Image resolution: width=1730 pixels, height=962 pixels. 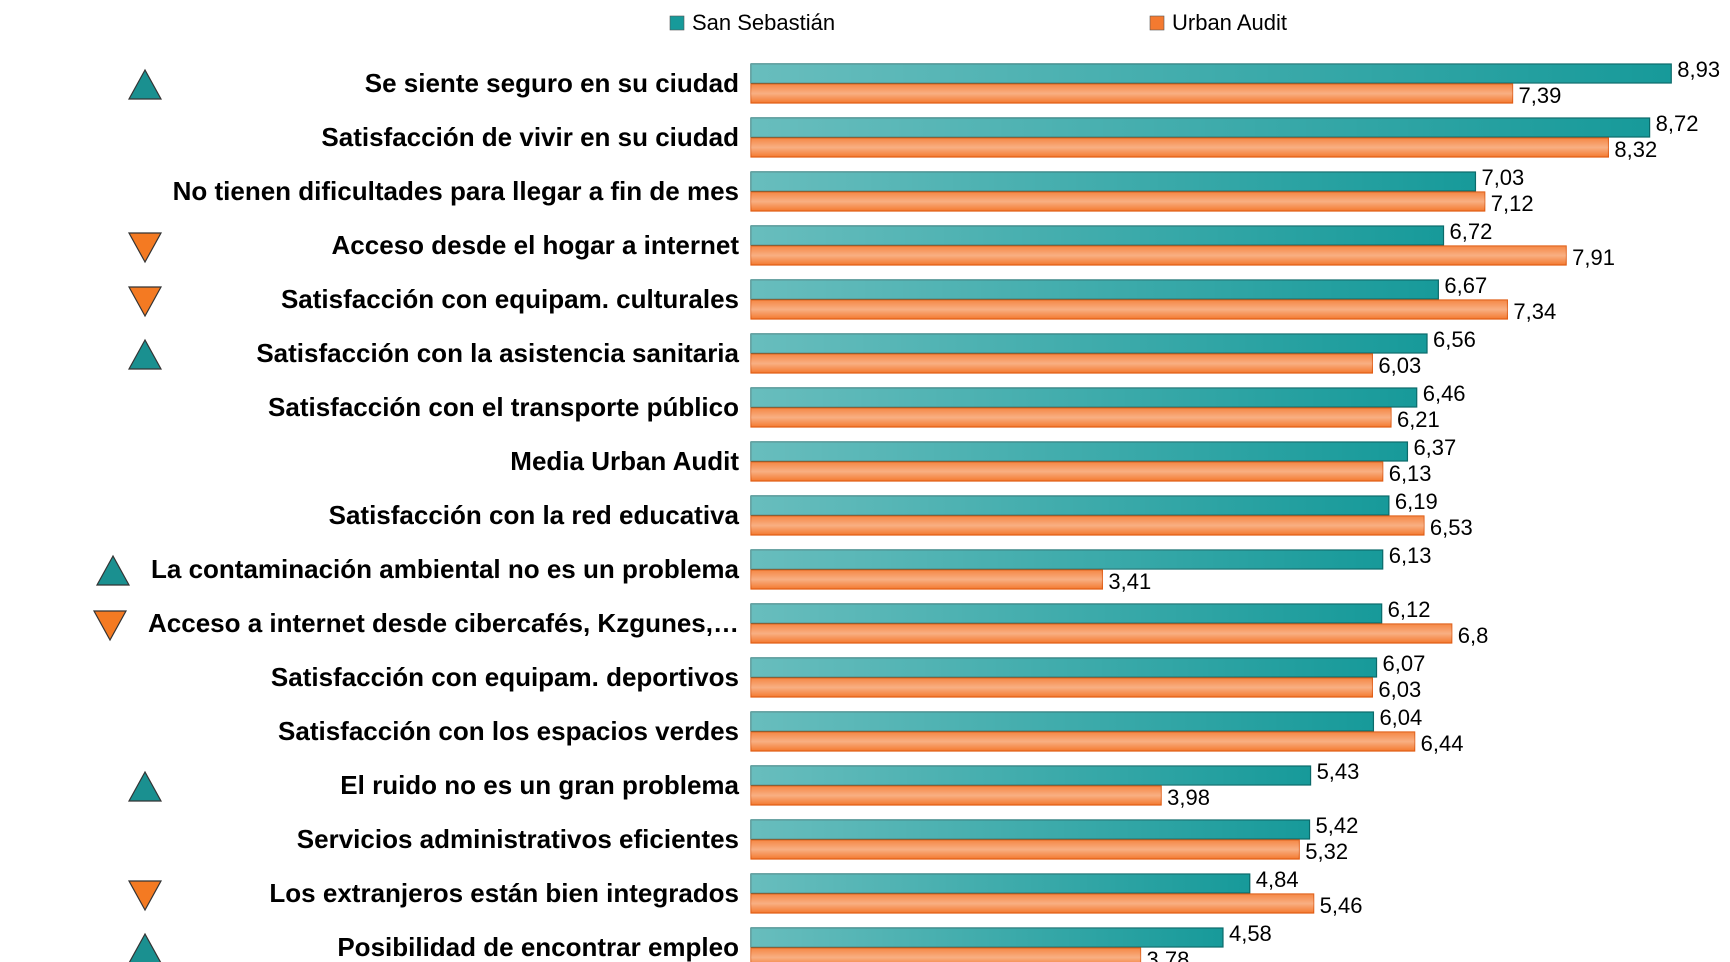 What do you see at coordinates (1409, 609) in the screenshot?
I see `value-label: 6,12` at bounding box center [1409, 609].